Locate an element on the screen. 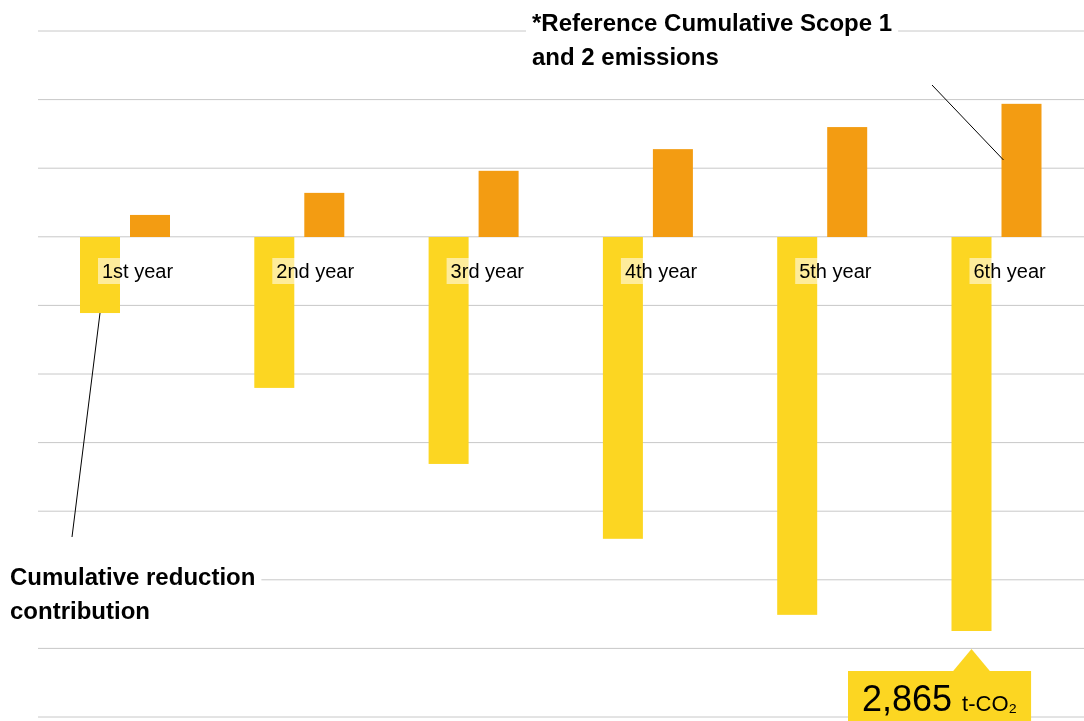 The width and height of the screenshot is (1084, 721). text: Cumulative reduction contribution is located at coordinates (133, 593).